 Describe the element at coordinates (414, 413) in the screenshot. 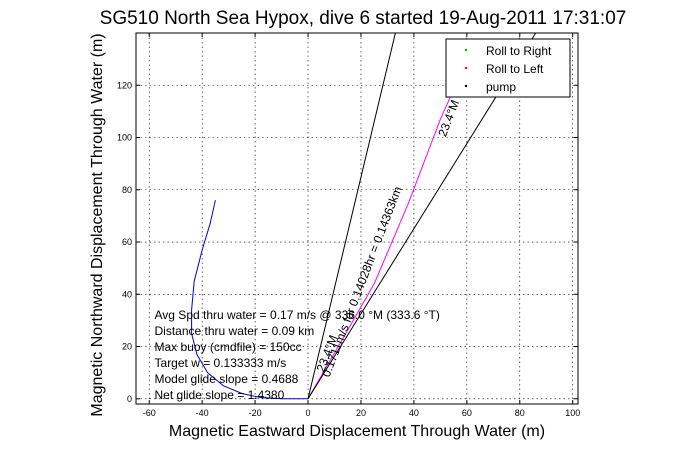

I see `x-tick-label: 40` at that location.